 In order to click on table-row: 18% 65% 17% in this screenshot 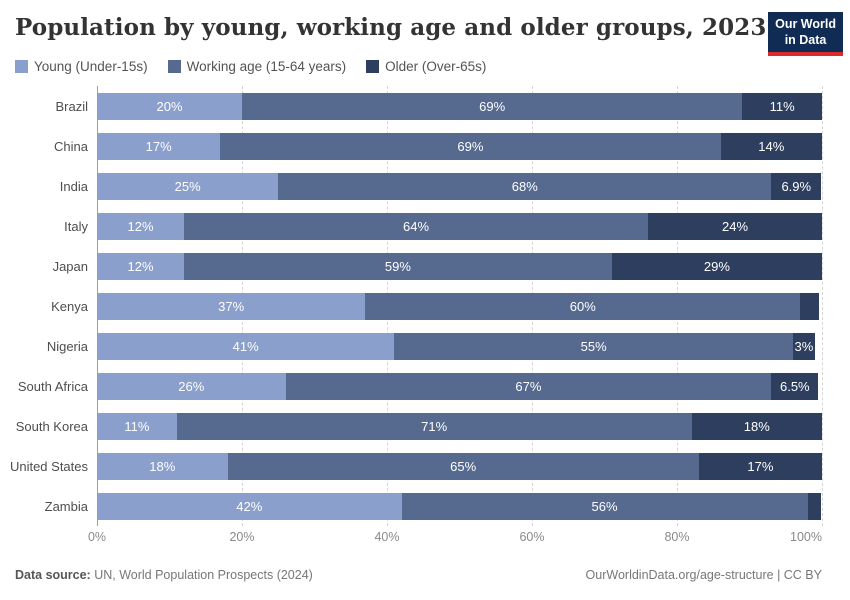, I will do `click(459, 466)`.